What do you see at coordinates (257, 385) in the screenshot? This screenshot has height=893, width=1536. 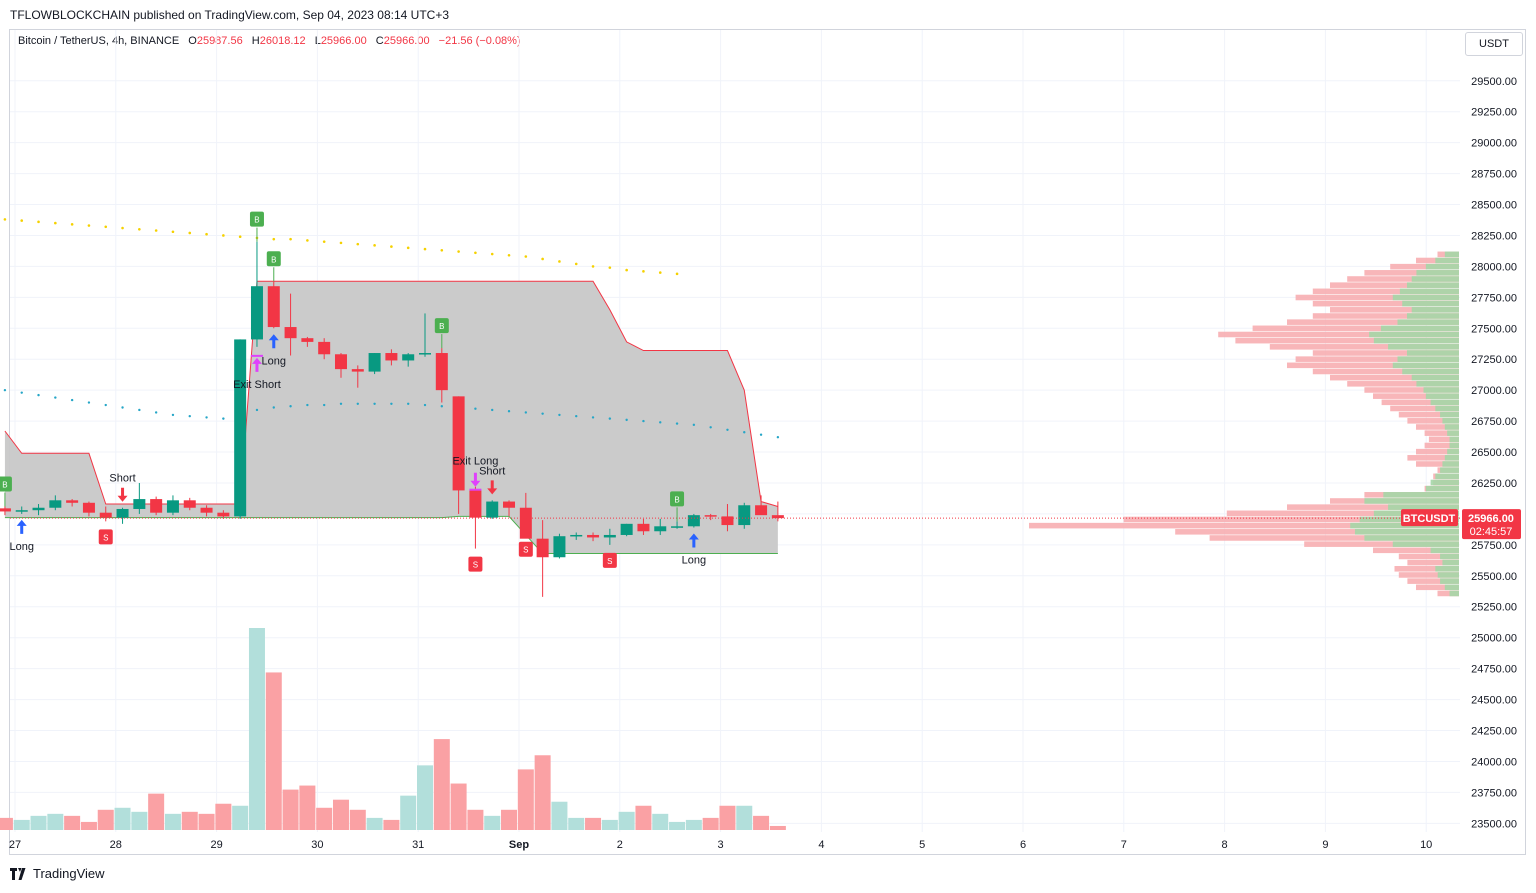 I see `exit-short-text: Exit Short` at bounding box center [257, 385].